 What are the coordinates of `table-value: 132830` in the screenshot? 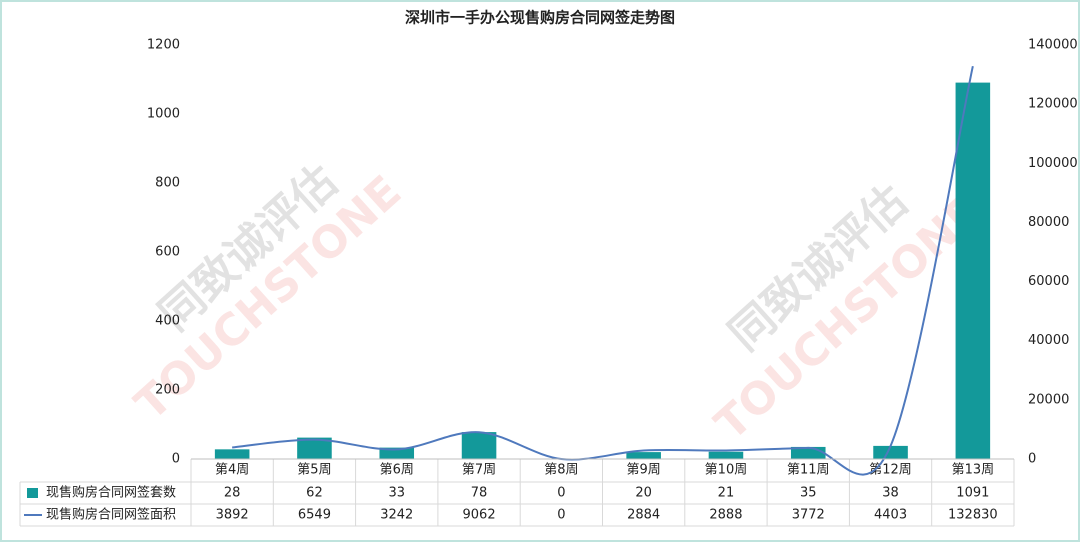 It's located at (973, 515).